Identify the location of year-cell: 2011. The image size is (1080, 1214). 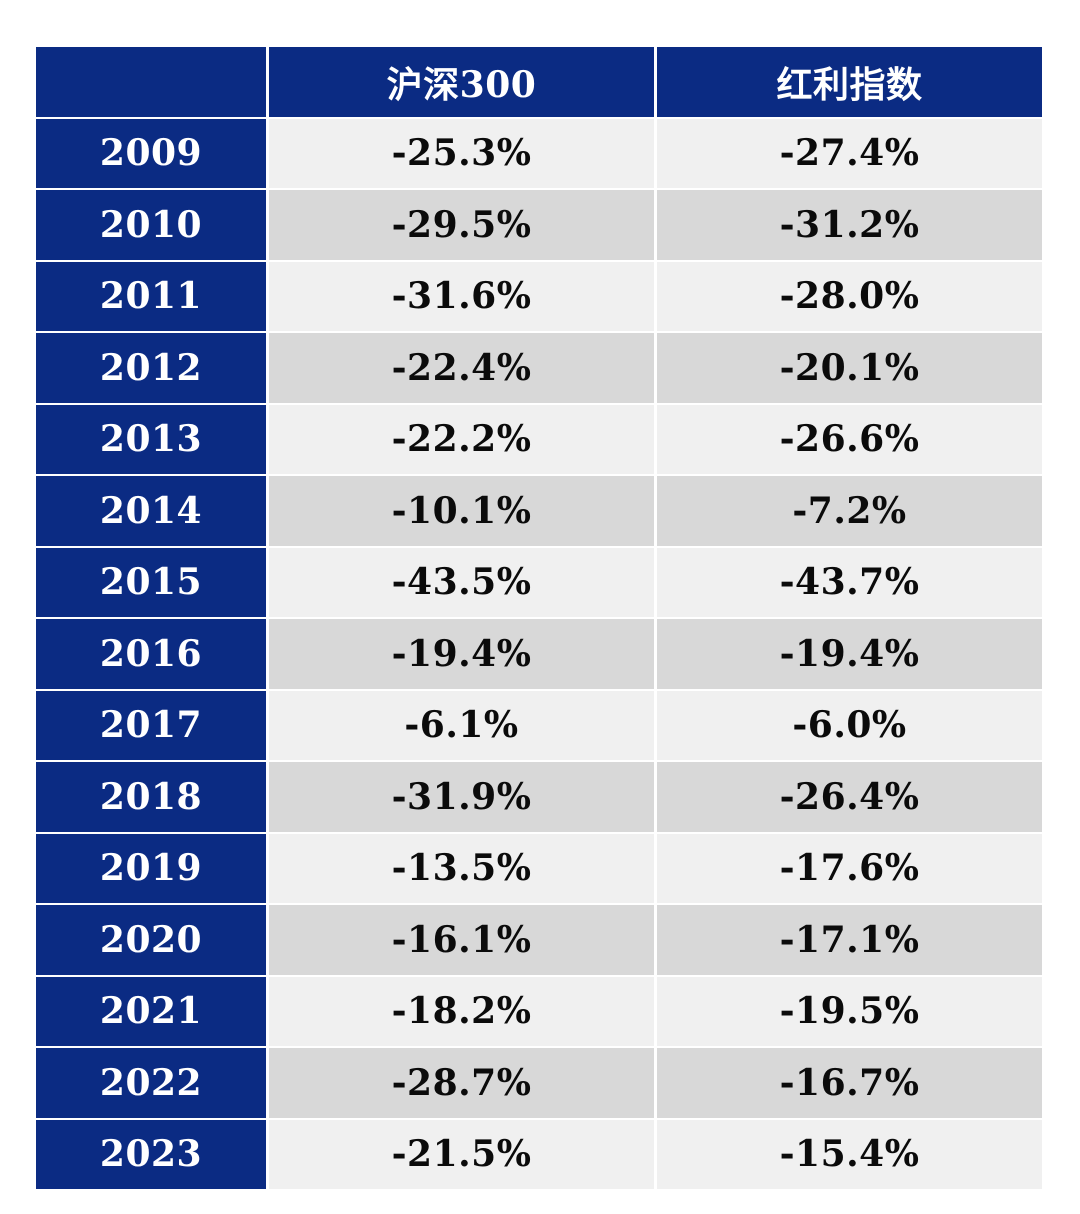
(151, 296).